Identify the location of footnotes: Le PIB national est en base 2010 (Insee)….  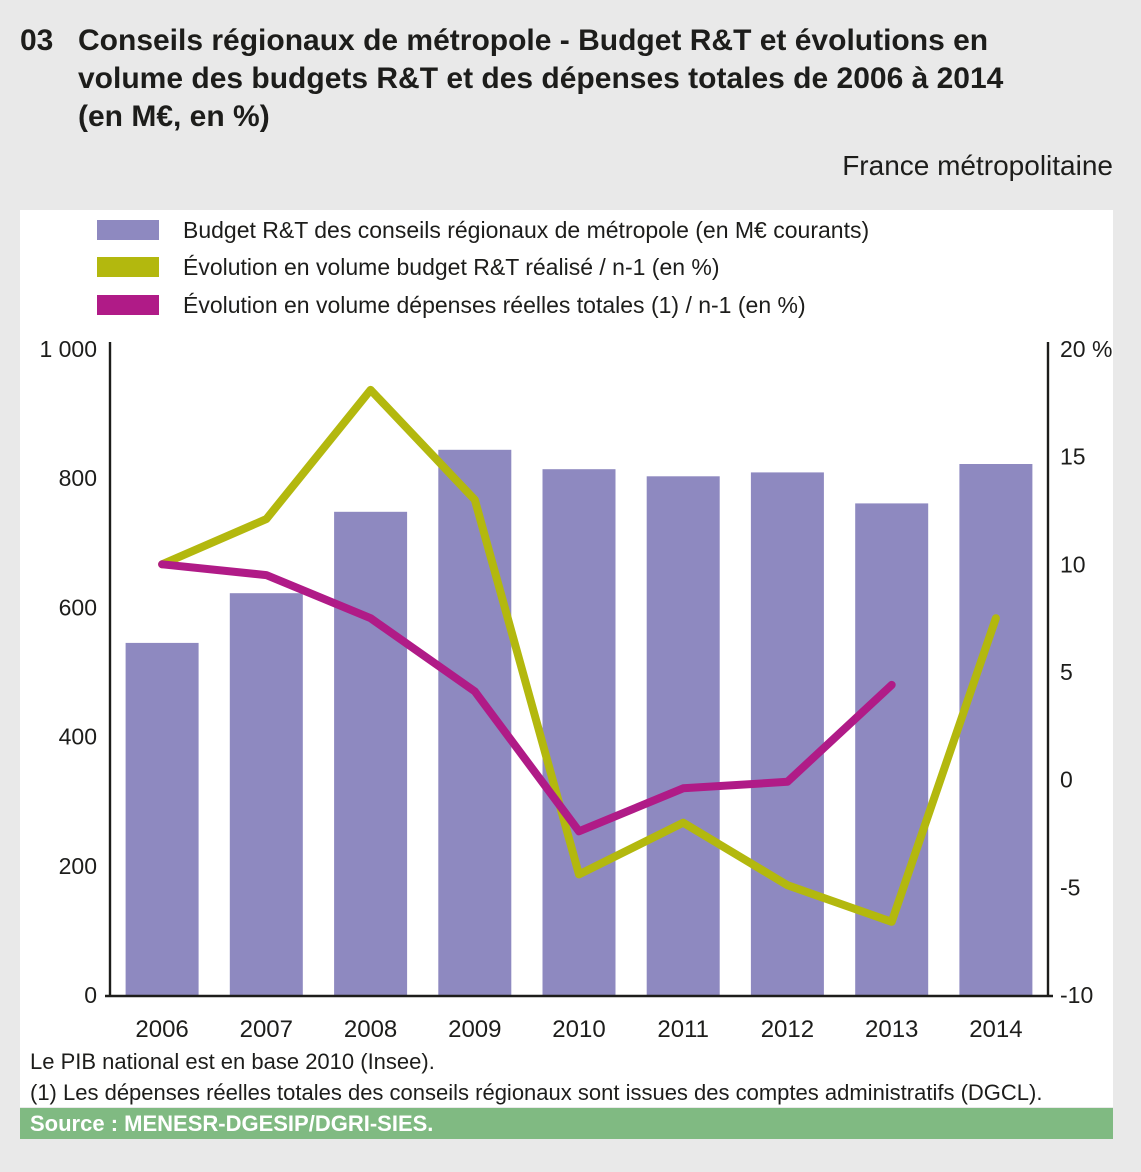
(536, 1077).